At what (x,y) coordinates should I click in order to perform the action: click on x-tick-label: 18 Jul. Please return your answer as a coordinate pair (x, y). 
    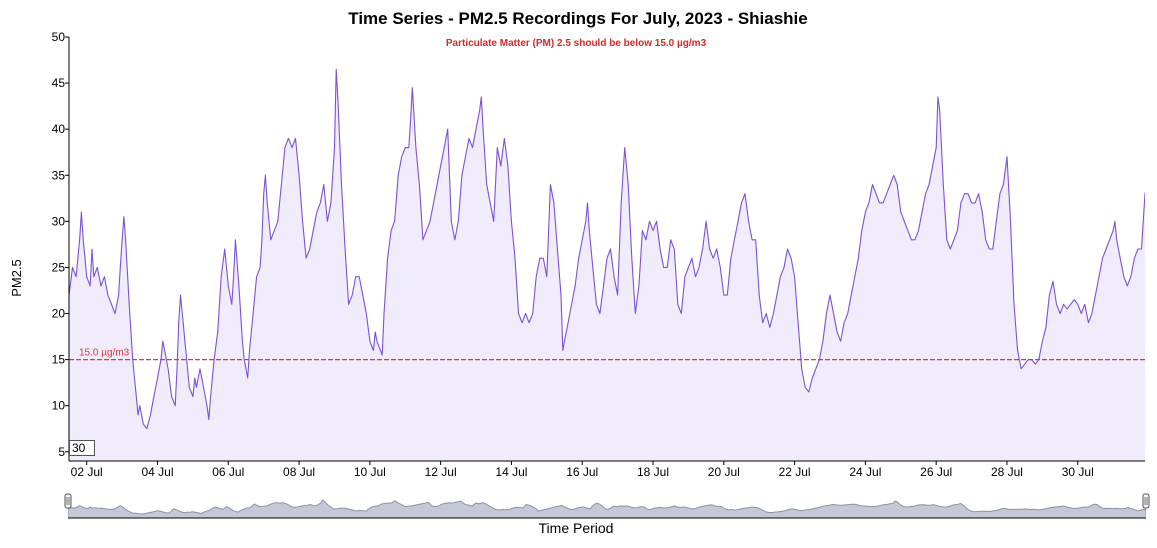
    Looking at the image, I should click on (653, 472).